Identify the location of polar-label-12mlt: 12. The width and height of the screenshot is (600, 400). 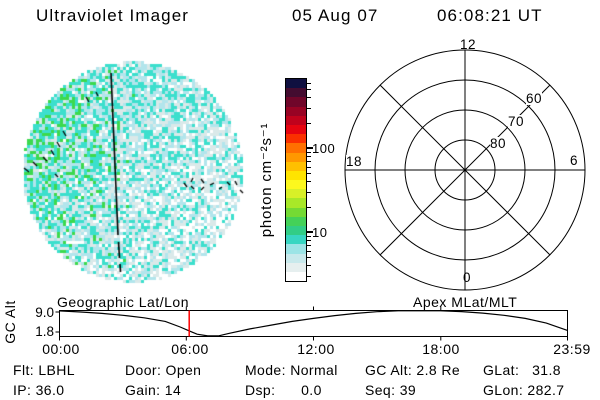
(468, 44).